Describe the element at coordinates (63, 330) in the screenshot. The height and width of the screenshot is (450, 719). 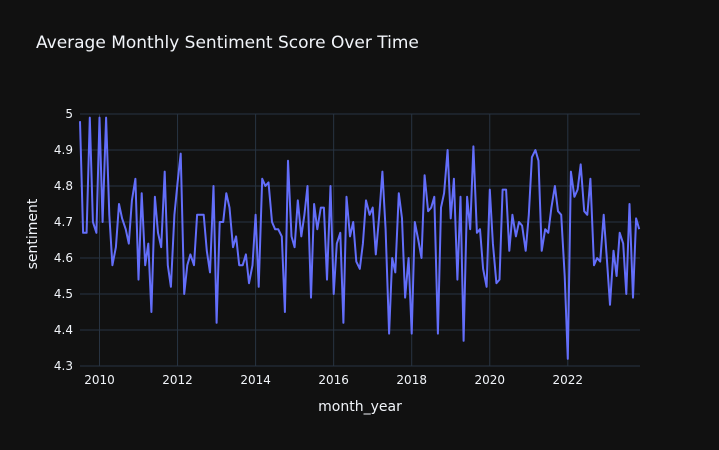
I see `y-tick-label: 4.4` at that location.